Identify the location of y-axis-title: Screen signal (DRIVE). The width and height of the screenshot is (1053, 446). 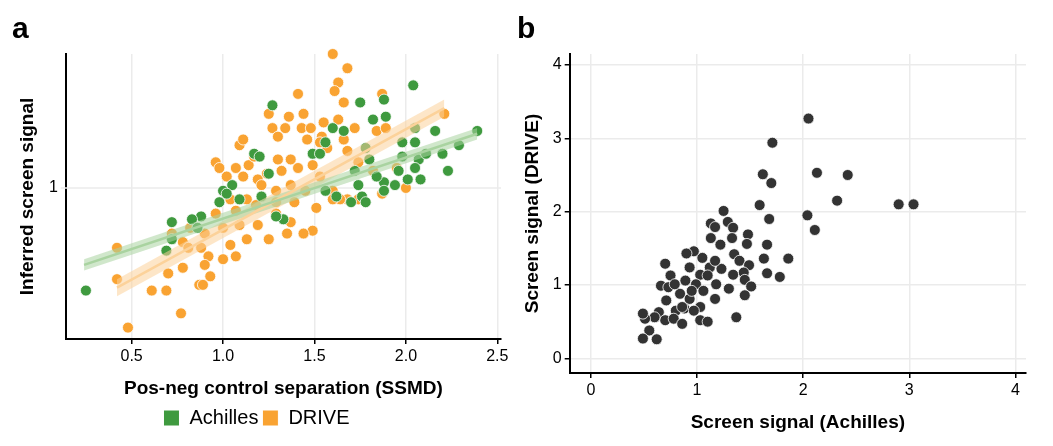
(531, 213).